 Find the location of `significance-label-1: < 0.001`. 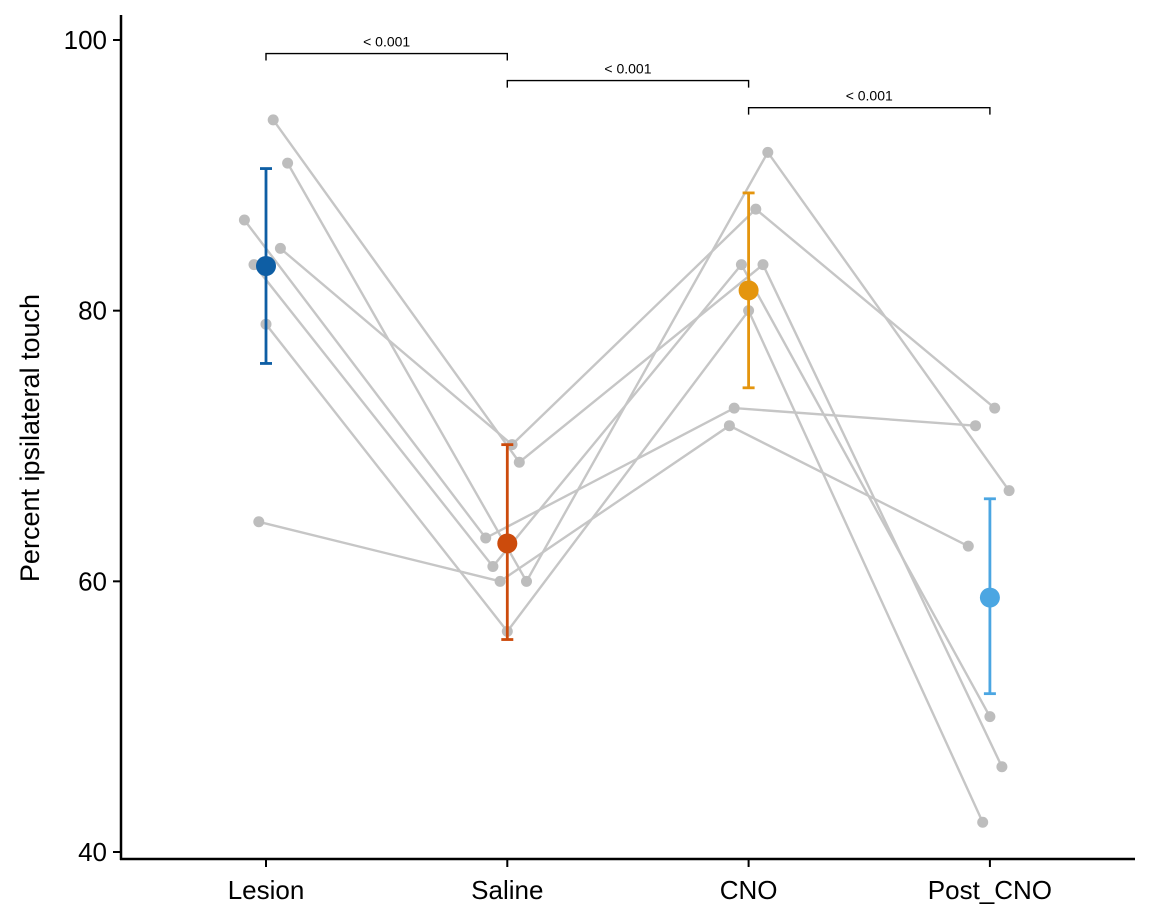

significance-label-1: < 0.001 is located at coordinates (386, 42).